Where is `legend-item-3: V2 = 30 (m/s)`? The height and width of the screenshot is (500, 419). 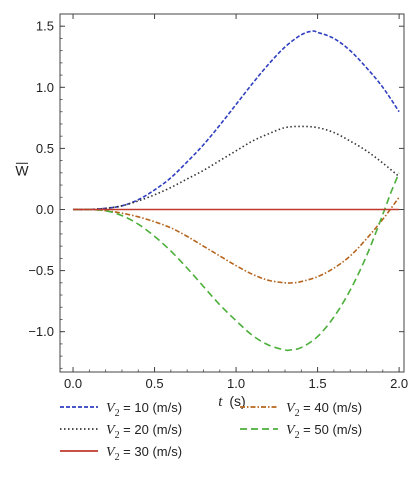 legend-item-3: V2 = 30 (m/s) is located at coordinates (121, 453).